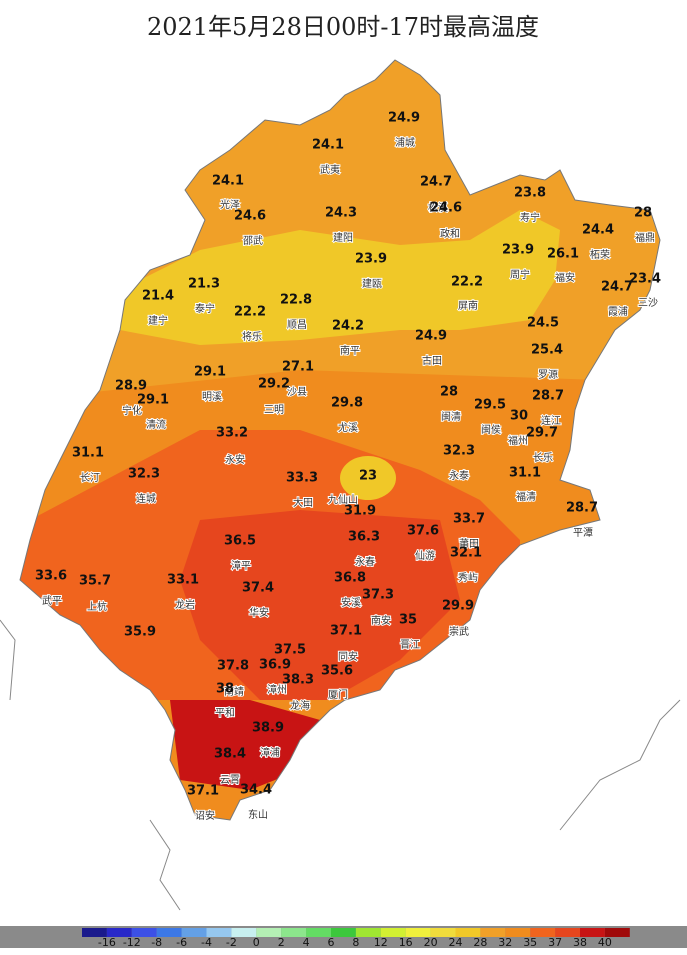 This screenshot has height=955, width=687. Describe the element at coordinates (617, 287) in the screenshot. I see `temperature-label: 24.7` at that location.